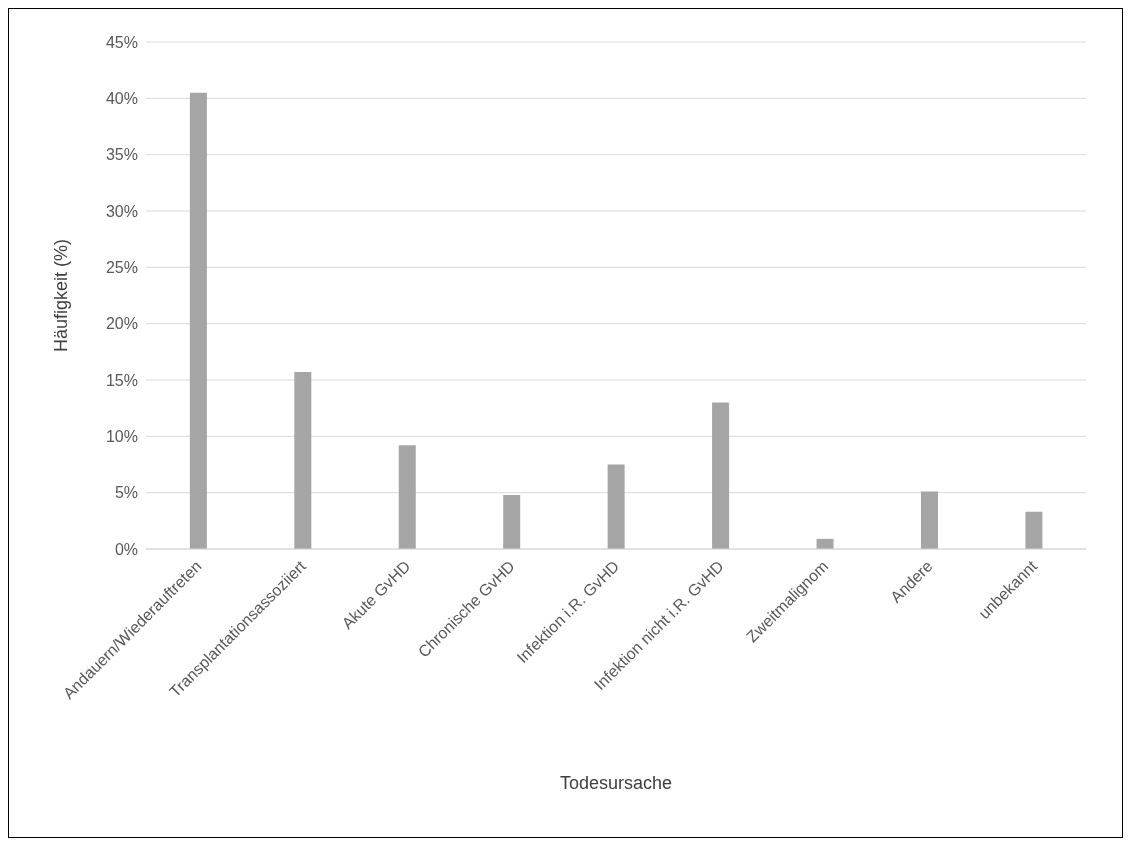 This screenshot has height=846, width=1131. What do you see at coordinates (121, 155) in the screenshot?
I see `y-tick-label: 35%` at bounding box center [121, 155].